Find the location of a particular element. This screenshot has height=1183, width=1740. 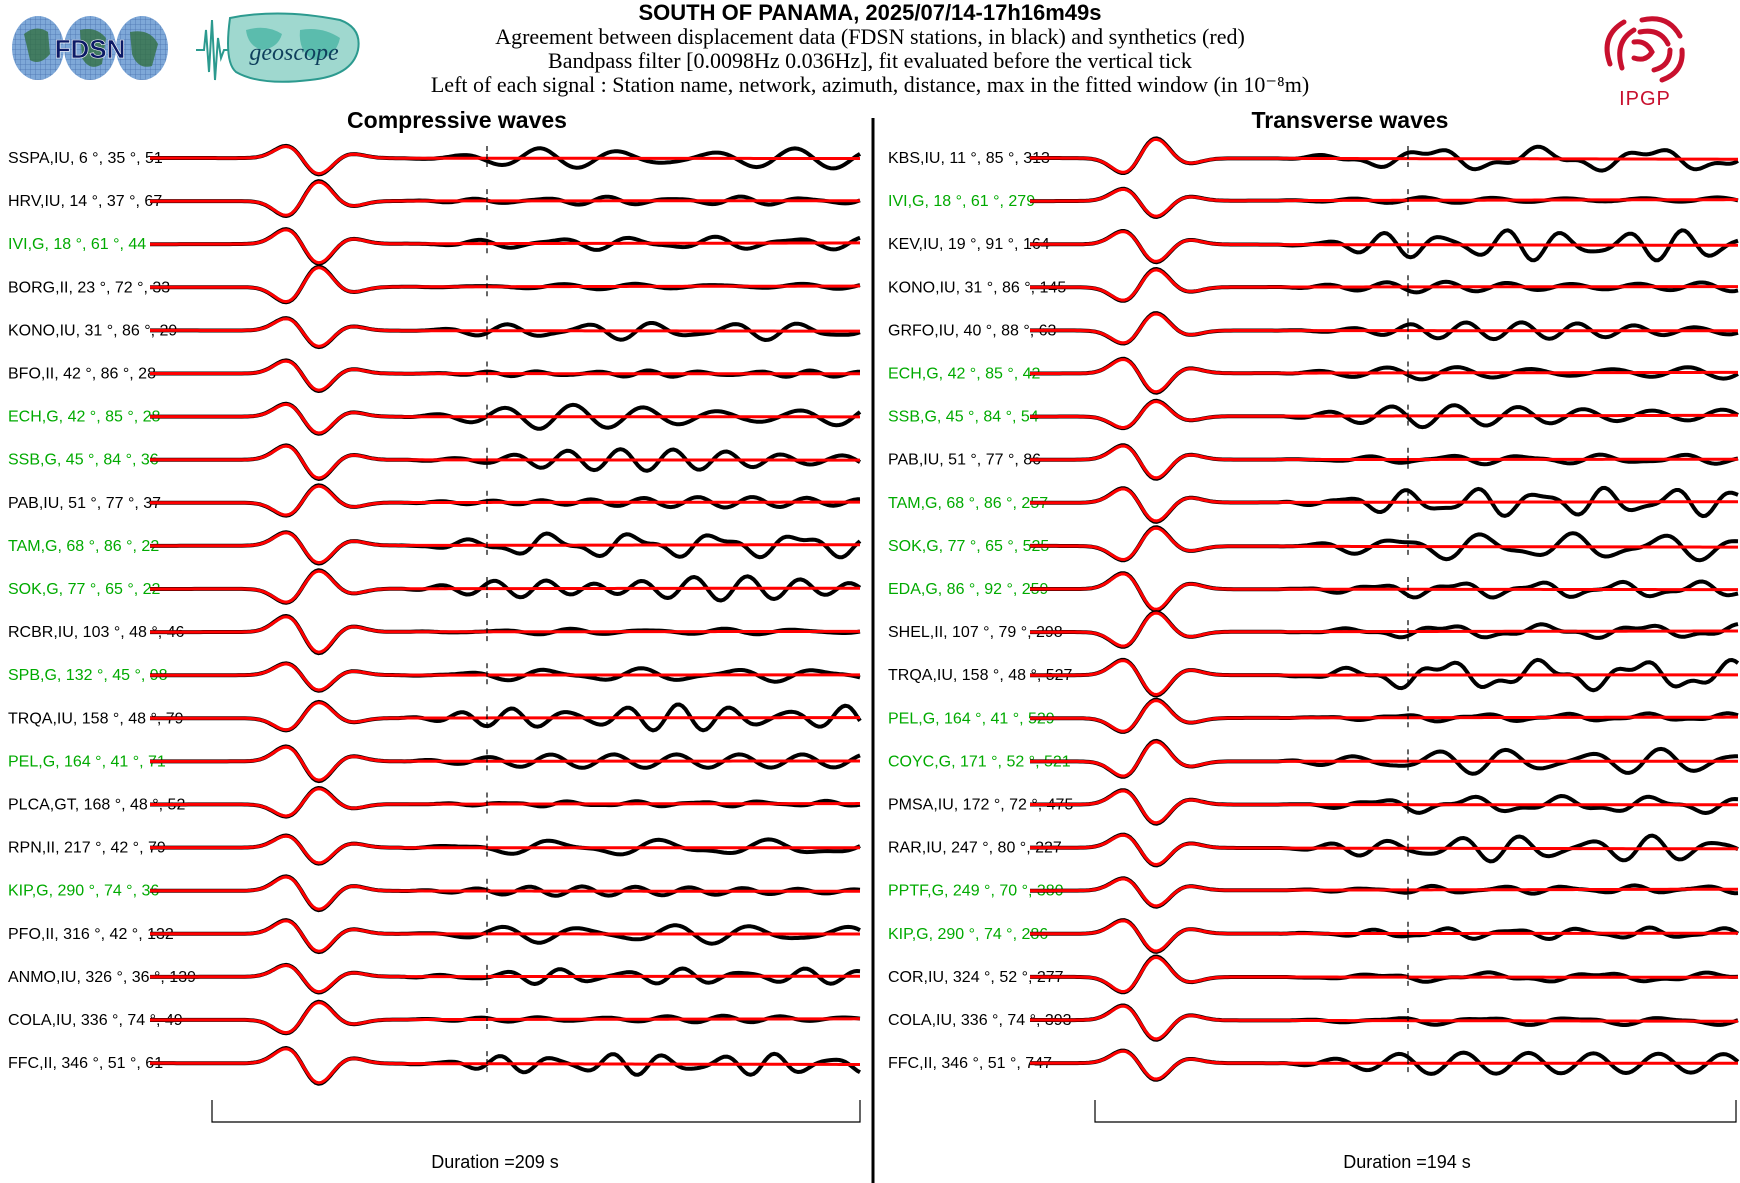

ipgp-logo-text: IPGP is located at coordinates (1645, 99).